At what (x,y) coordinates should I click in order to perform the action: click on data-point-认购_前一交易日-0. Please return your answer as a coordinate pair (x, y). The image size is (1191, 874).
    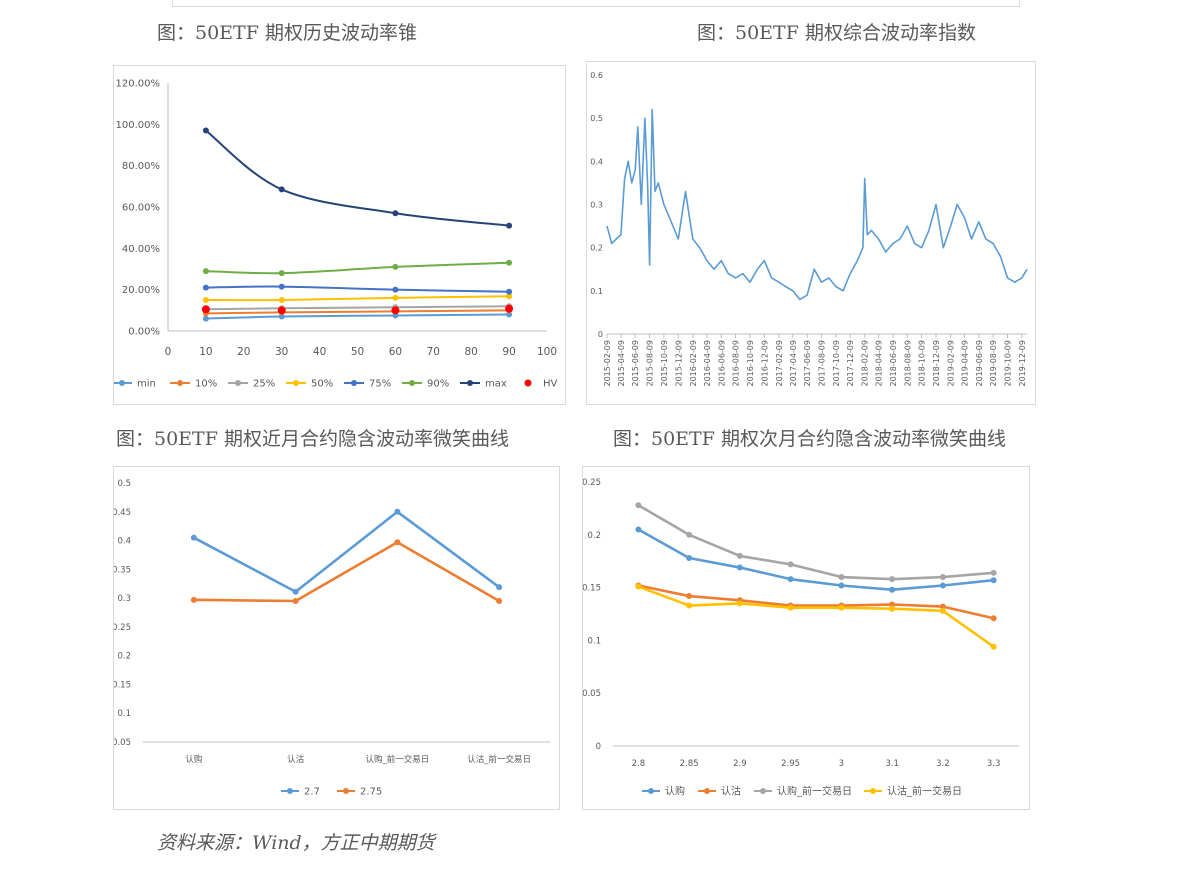
    Looking at the image, I should click on (638, 505).